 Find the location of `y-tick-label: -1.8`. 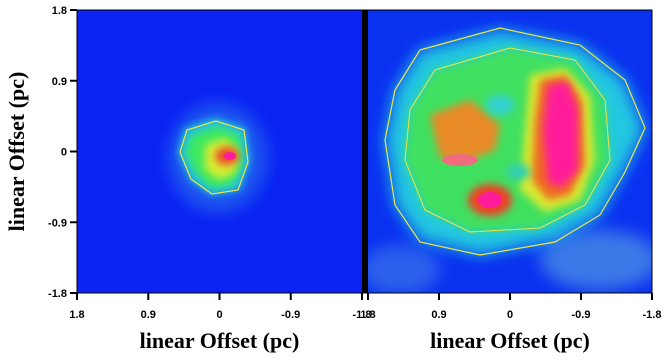

y-tick-label: -1.8 is located at coordinates (57, 294).